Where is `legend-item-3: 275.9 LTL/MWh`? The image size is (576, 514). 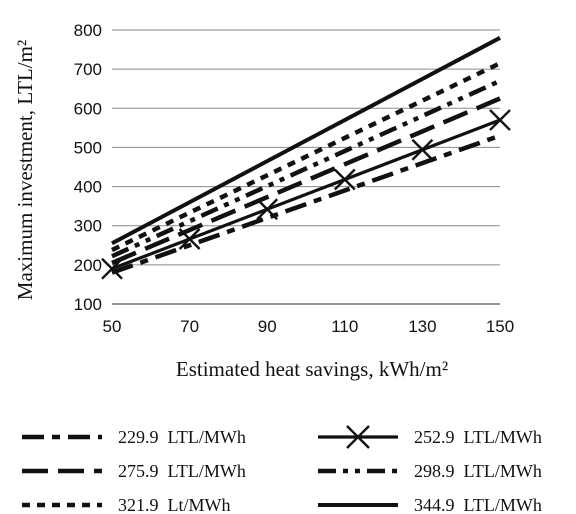
legend-item-3: 275.9 LTL/MWh is located at coordinates (134, 471).